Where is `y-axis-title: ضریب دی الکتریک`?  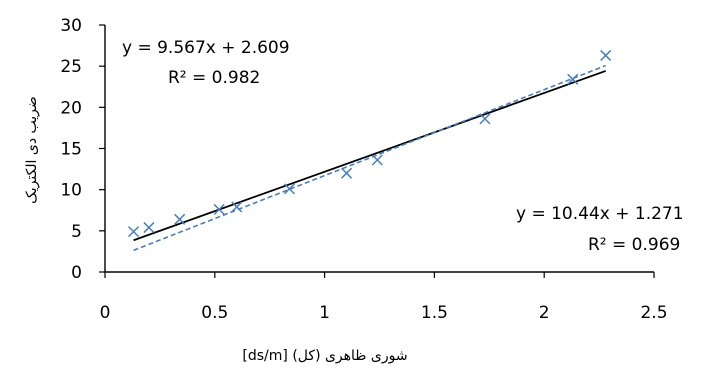
y-axis-title: ضریب دی الکتریک is located at coordinates (32, 150).